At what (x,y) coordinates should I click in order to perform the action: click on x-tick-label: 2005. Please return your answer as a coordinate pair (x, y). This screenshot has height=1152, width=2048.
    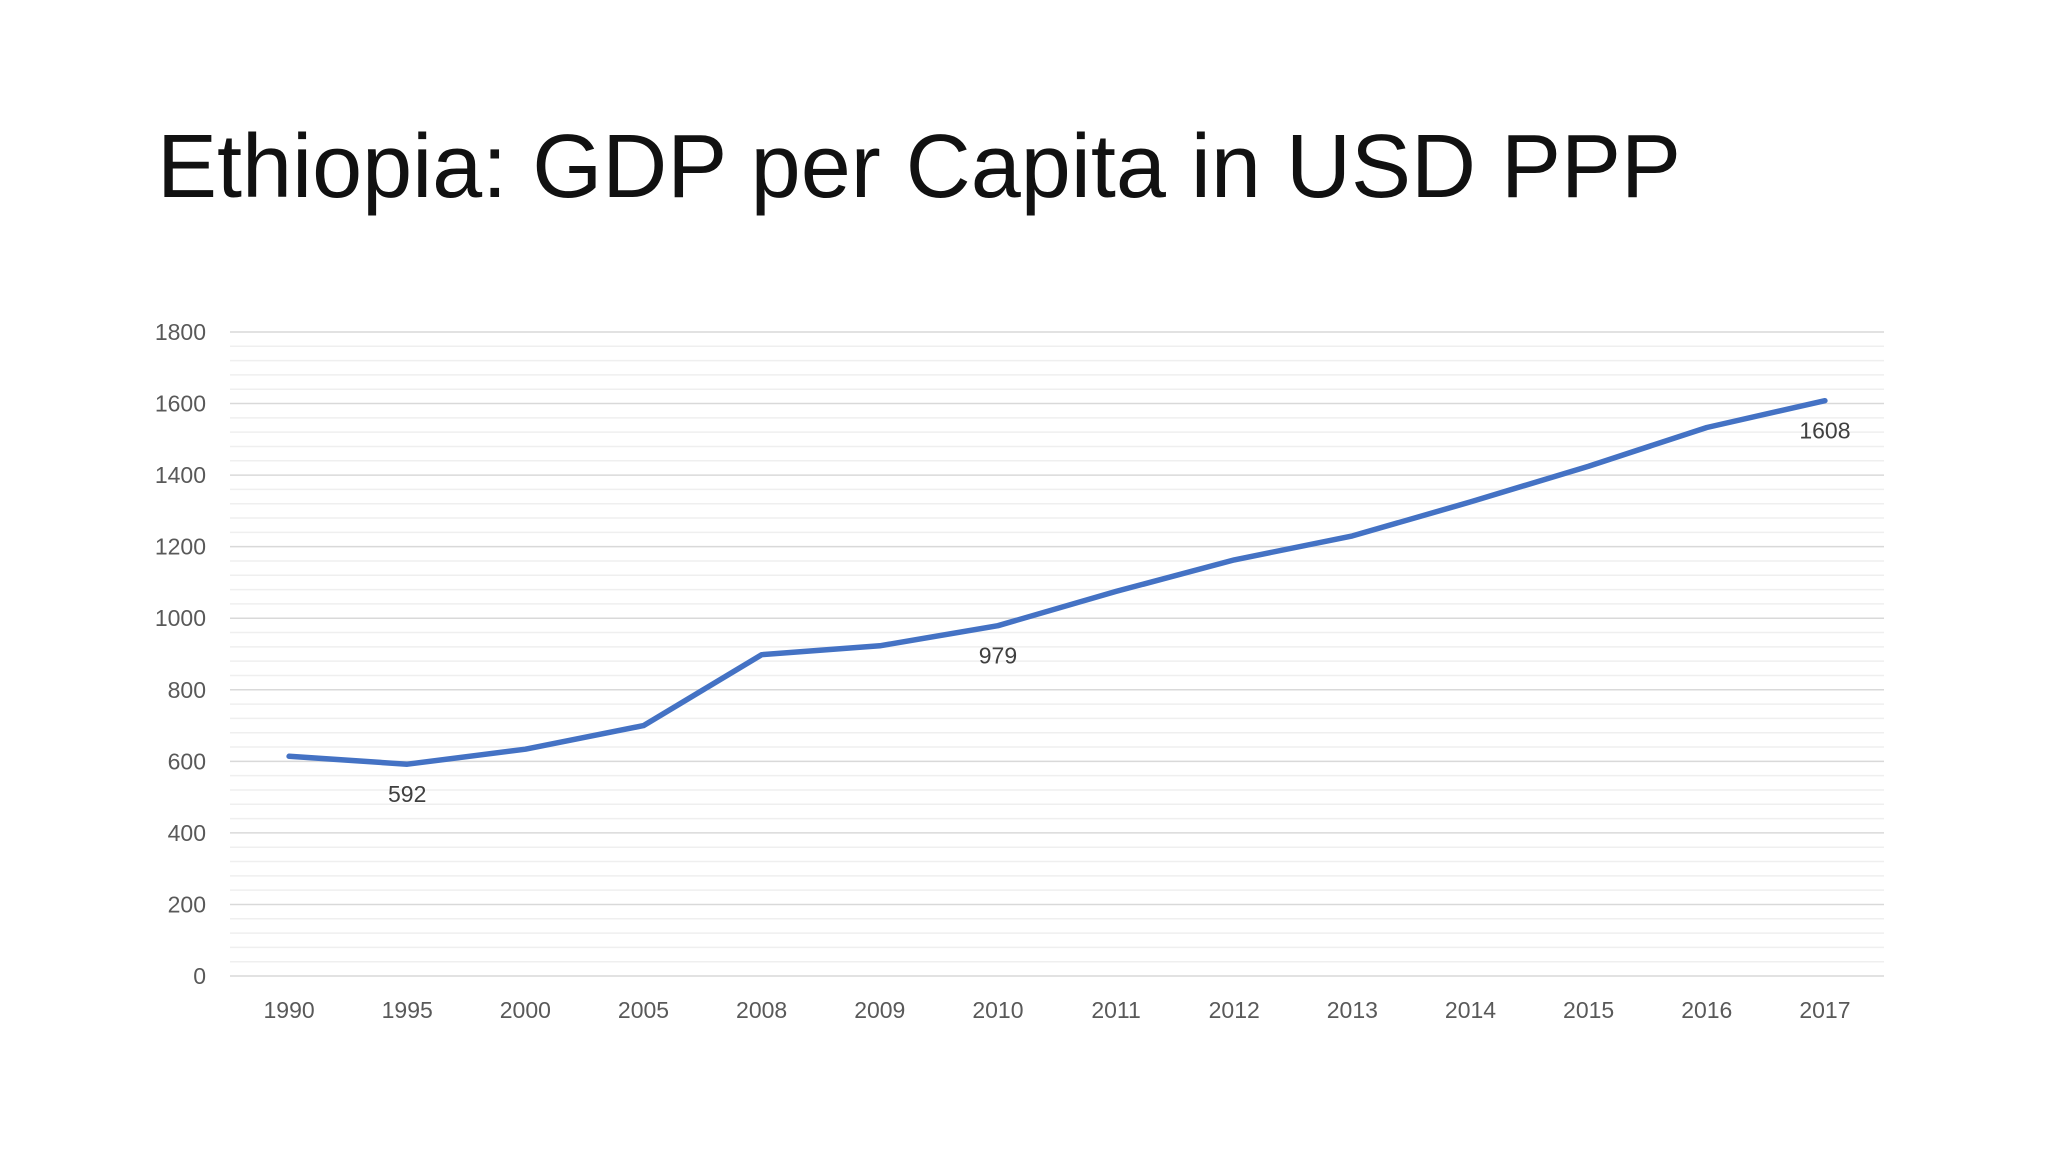
    Looking at the image, I should click on (643, 1010).